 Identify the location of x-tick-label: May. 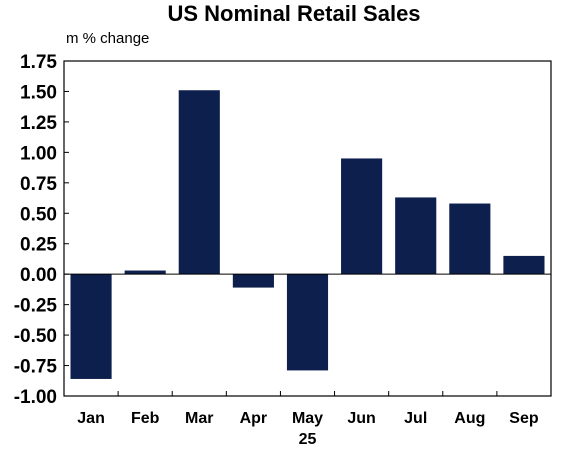
(307, 418).